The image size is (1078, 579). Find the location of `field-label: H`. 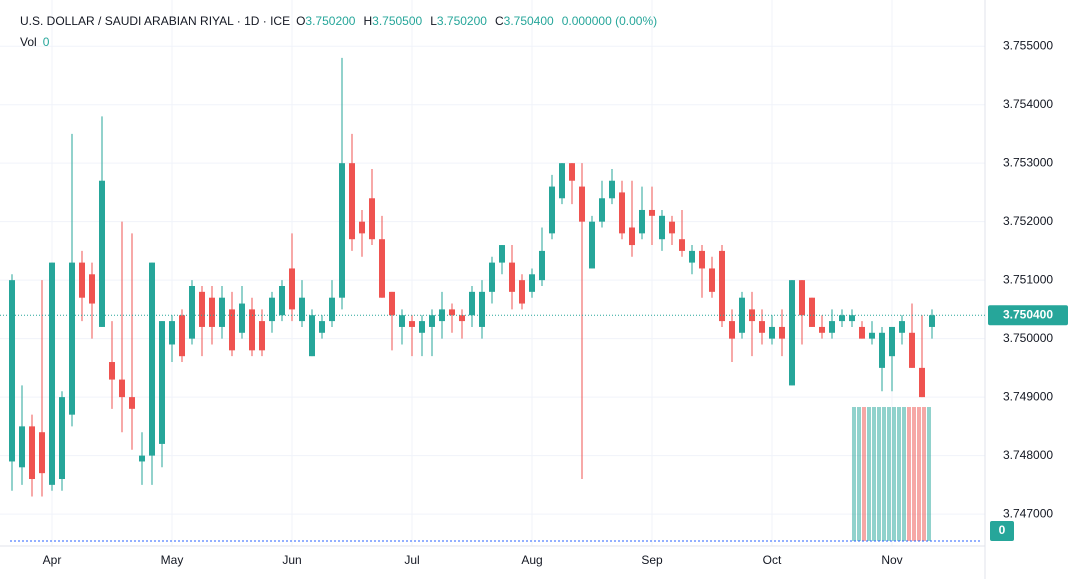

field-label: H is located at coordinates (367, 21).